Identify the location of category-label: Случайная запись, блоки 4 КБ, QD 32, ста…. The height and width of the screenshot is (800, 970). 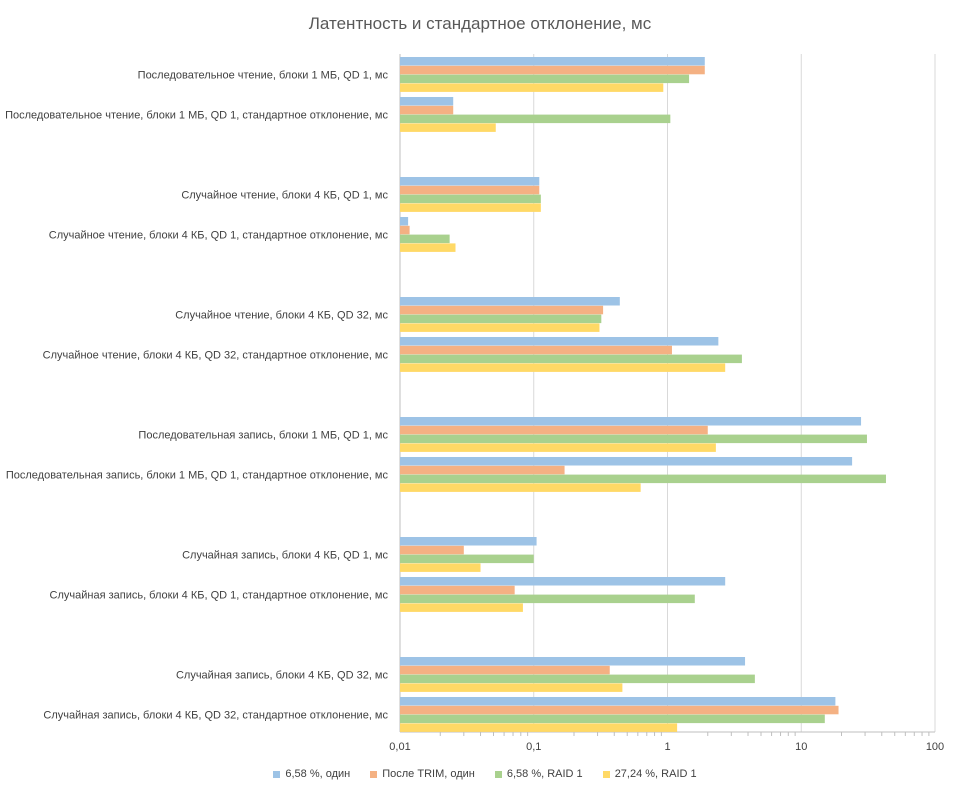
(215, 716).